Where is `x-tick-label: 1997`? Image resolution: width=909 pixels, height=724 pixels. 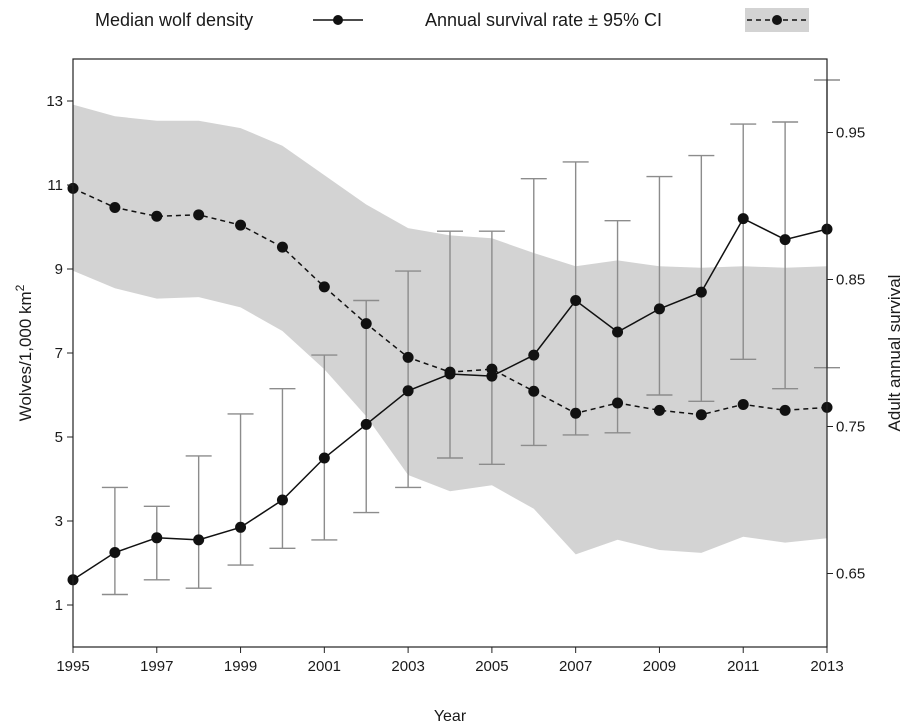
x-tick-label: 1997 is located at coordinates (156, 666).